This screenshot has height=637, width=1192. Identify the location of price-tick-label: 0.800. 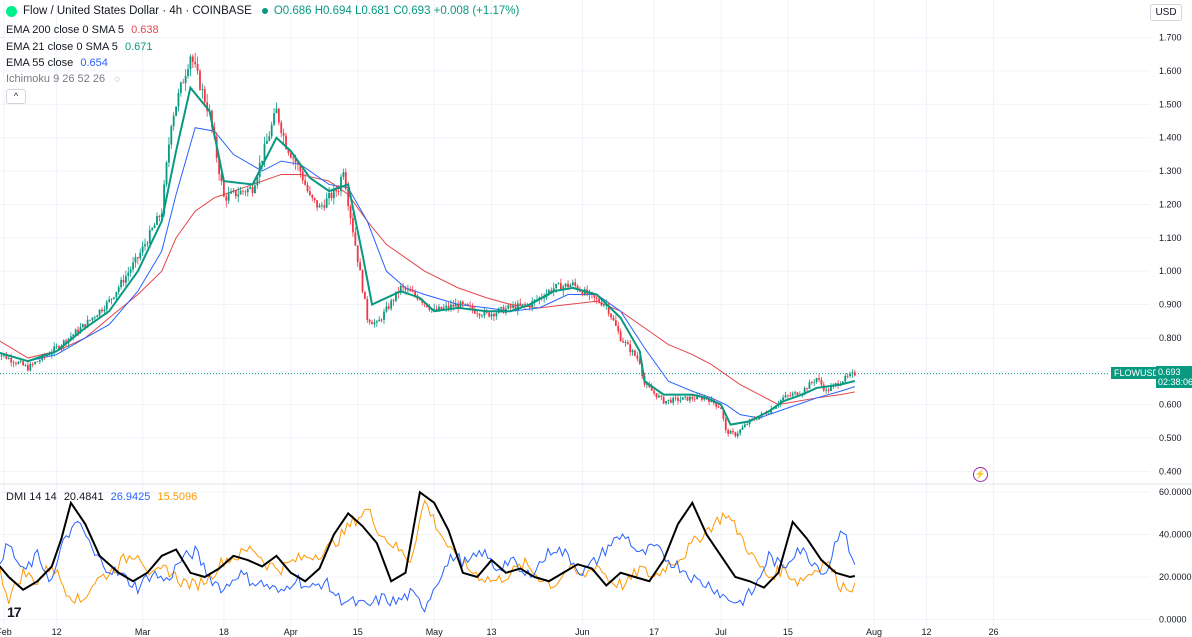
(1170, 338).